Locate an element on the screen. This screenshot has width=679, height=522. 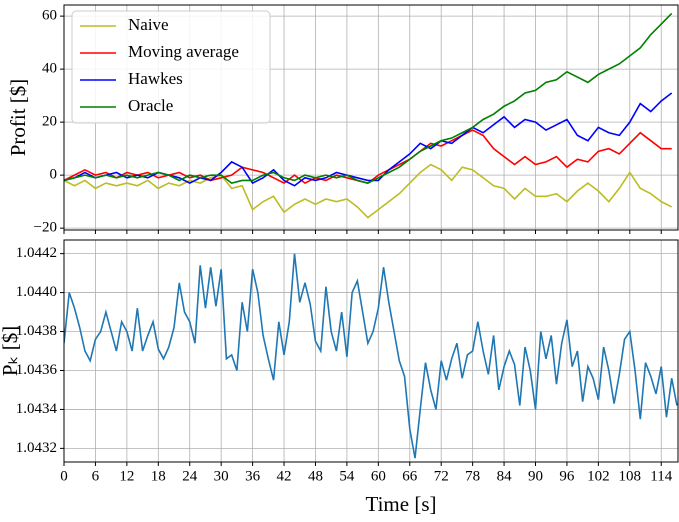
x-tick-label: 66 is located at coordinates (410, 476).